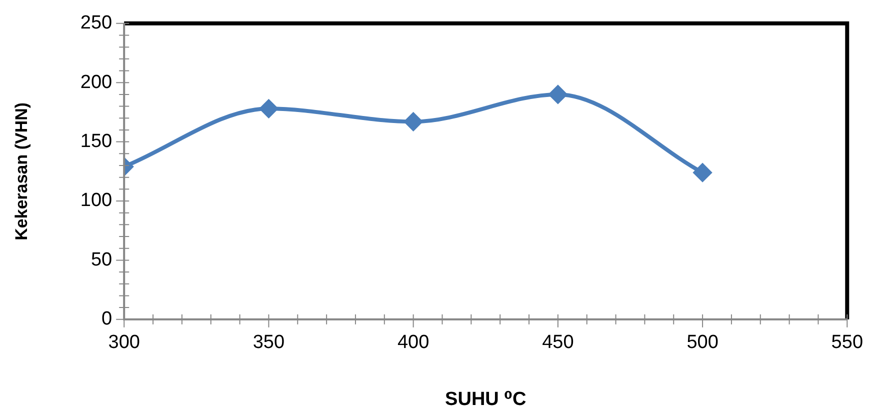  Describe the element at coordinates (558, 343) in the screenshot. I see `x-tick-label: 450` at that location.